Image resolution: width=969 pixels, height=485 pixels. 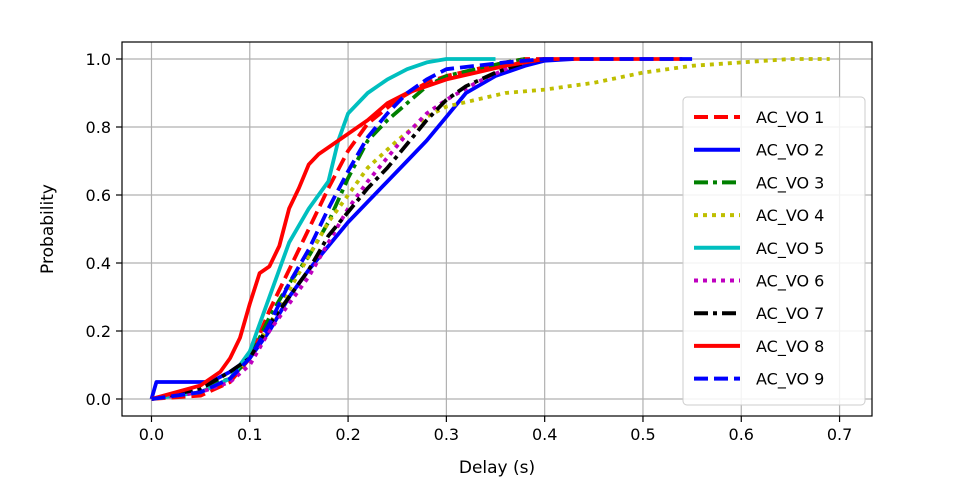 What do you see at coordinates (790, 249) in the screenshot?
I see `legend-label-5: AC_VO 5` at bounding box center [790, 249].